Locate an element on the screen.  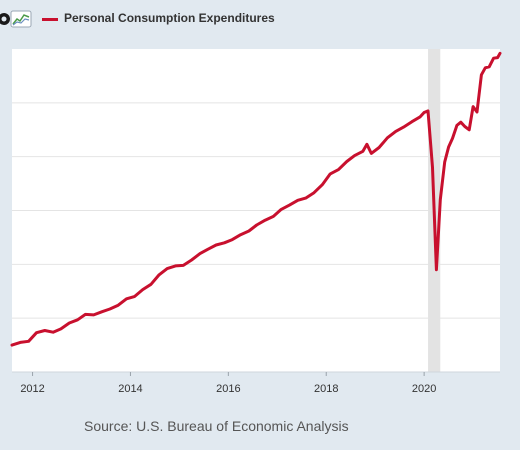
x-tick-label: 2016 is located at coordinates (228, 389).